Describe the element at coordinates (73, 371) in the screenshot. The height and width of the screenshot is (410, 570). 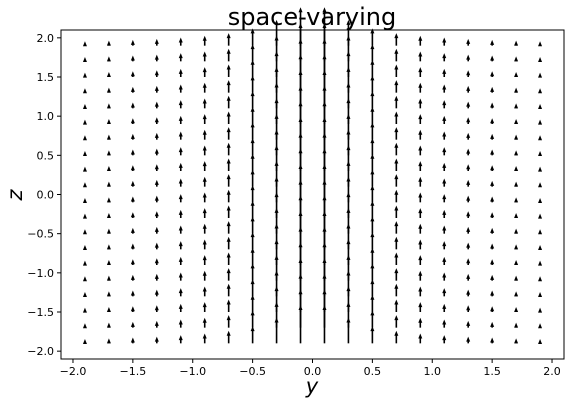
I see `x-tick-label: −2.0` at that location.